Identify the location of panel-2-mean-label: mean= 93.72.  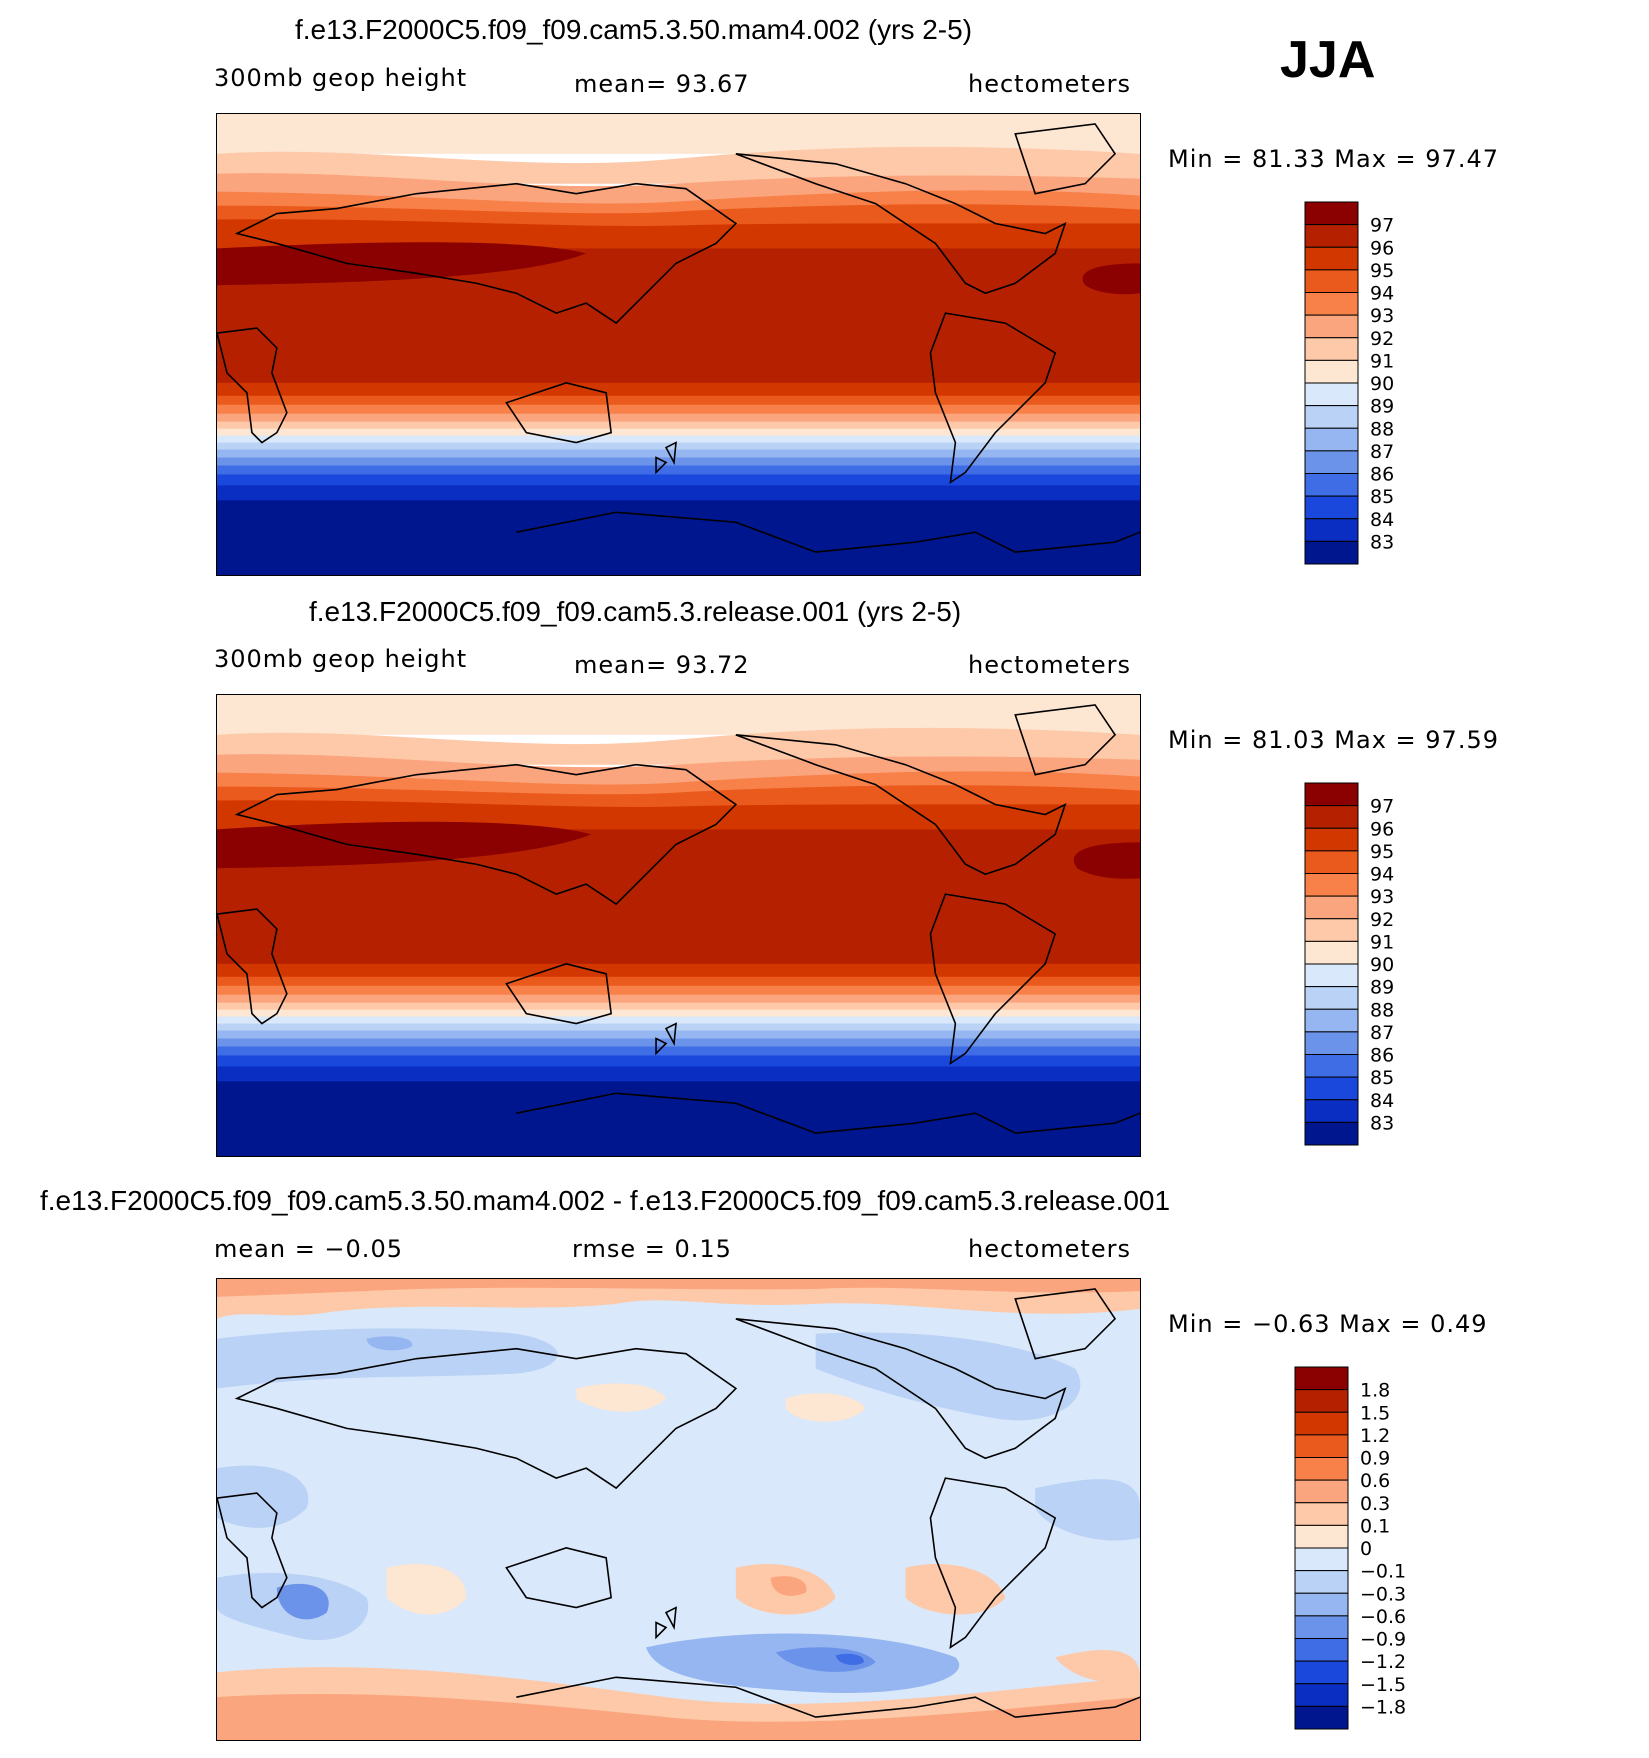
(662, 665).